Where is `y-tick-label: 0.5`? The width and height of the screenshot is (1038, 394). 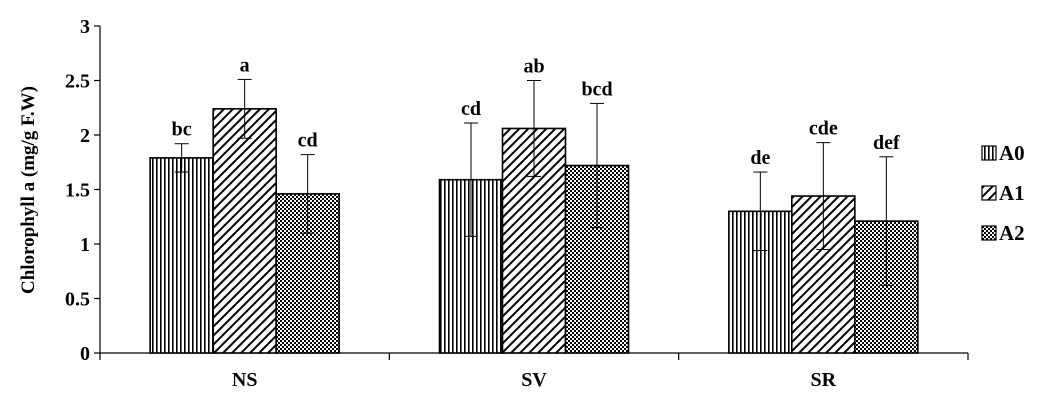
y-tick-label: 0.5 is located at coordinates (77, 300).